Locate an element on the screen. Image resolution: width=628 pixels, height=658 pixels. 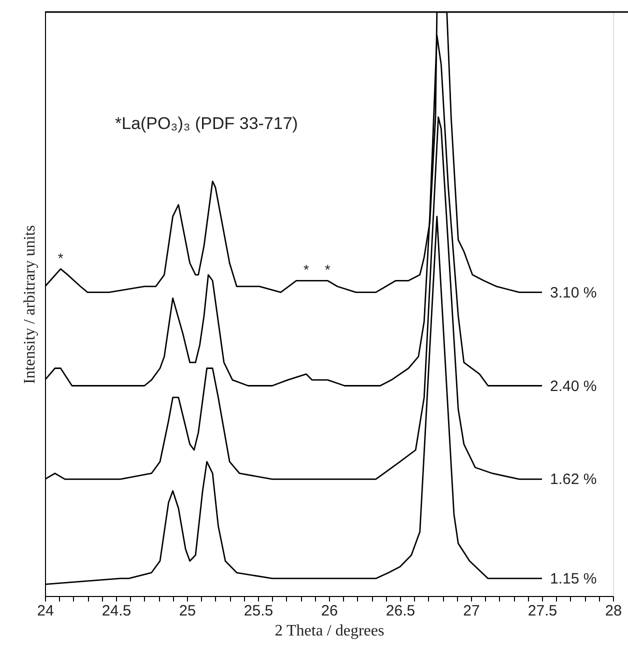
series-label: 1.15 % is located at coordinates (573, 579).